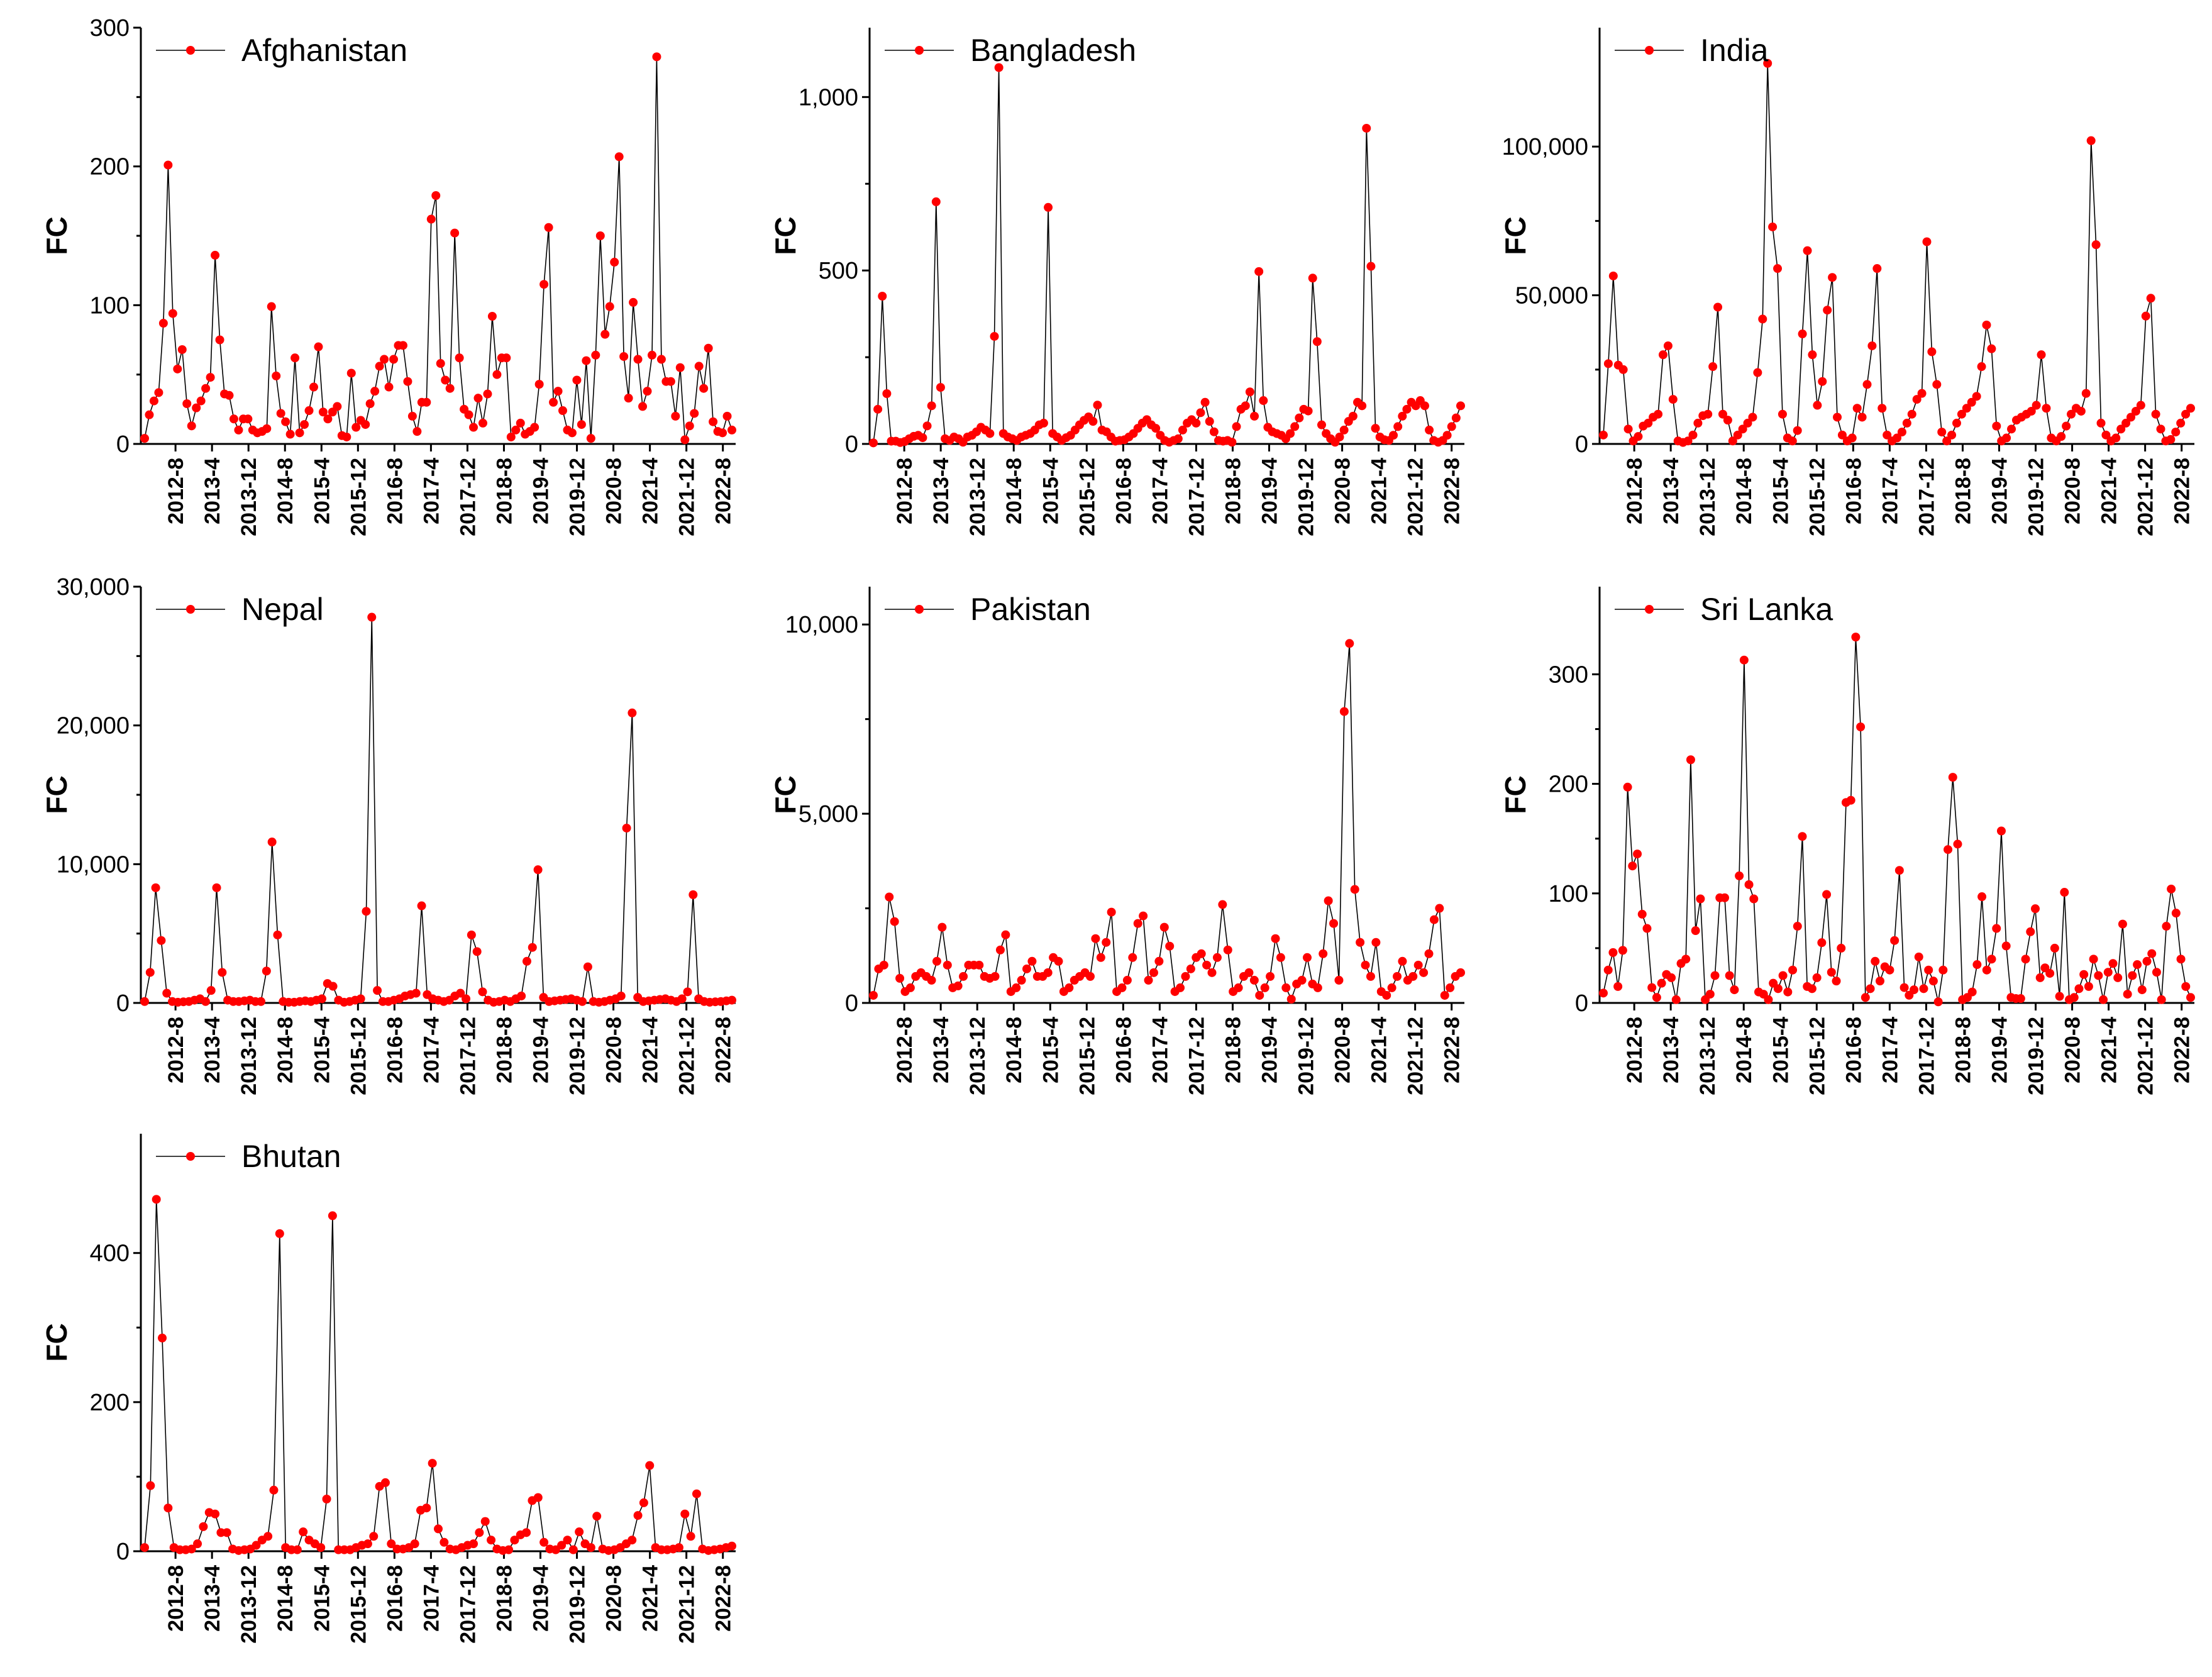  What do you see at coordinates (324, 51) in the screenshot?
I see `afghanistan-legend-label: Afghanistan` at bounding box center [324, 51].